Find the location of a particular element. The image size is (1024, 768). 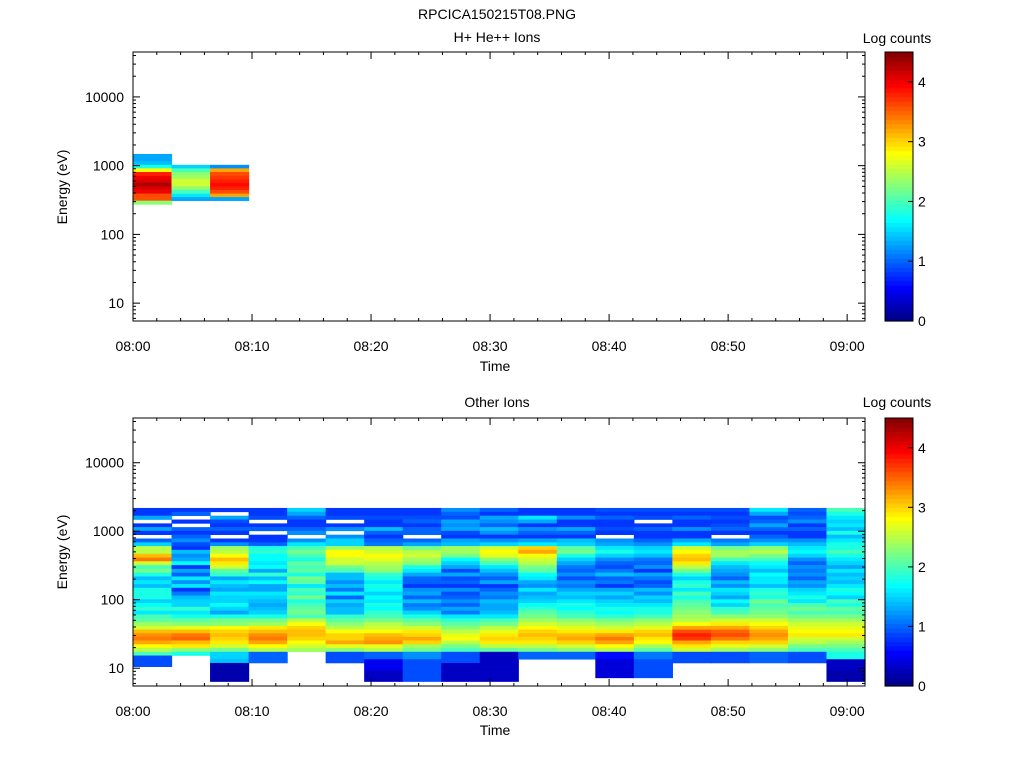

panel-title: Other Ions is located at coordinates (496, 402).